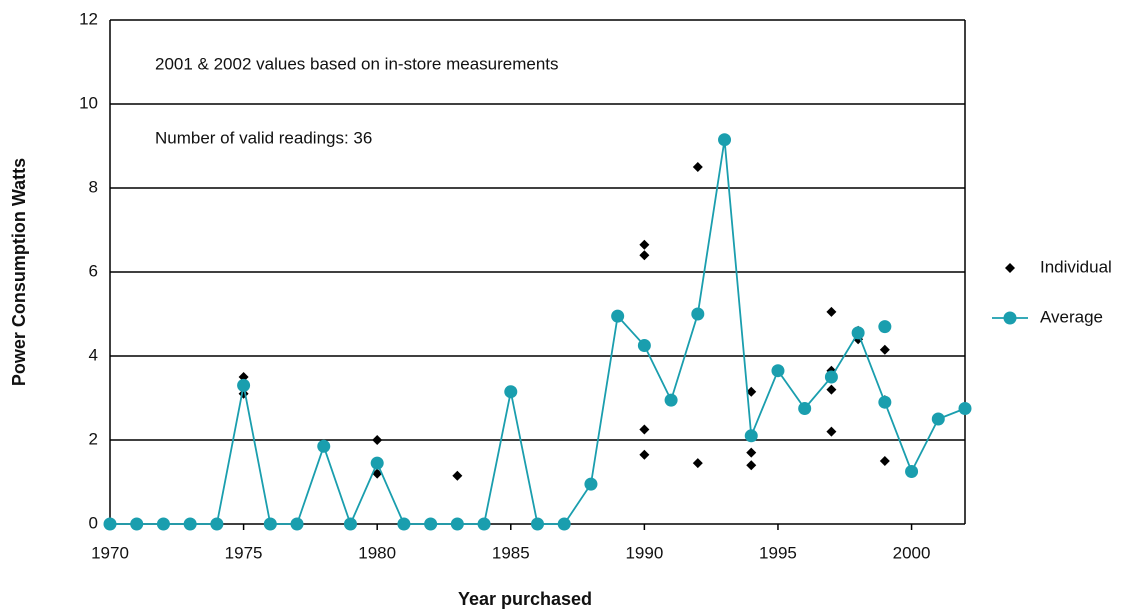 This screenshot has width=1135, height=613. I want to click on y-tick-label: 12, so click(88, 18).